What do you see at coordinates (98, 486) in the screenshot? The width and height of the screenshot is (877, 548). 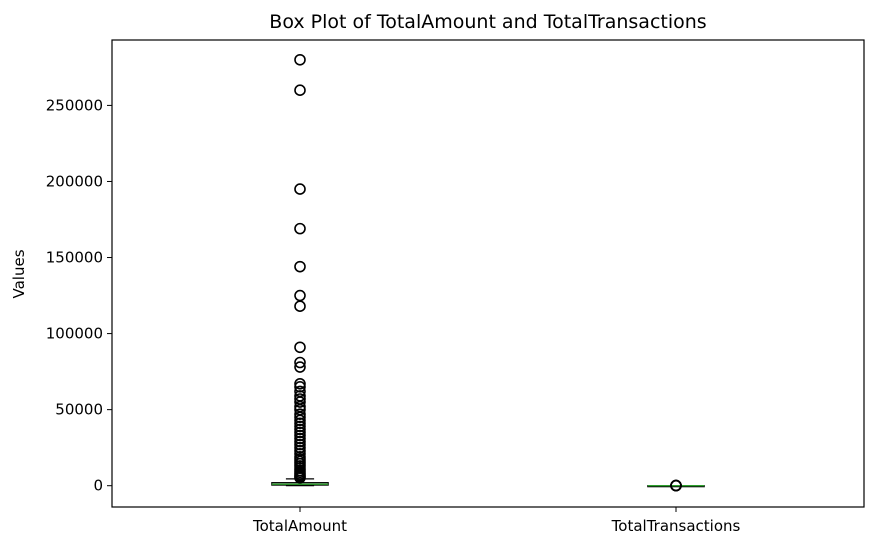 I see `y-tick-label: 0` at bounding box center [98, 486].